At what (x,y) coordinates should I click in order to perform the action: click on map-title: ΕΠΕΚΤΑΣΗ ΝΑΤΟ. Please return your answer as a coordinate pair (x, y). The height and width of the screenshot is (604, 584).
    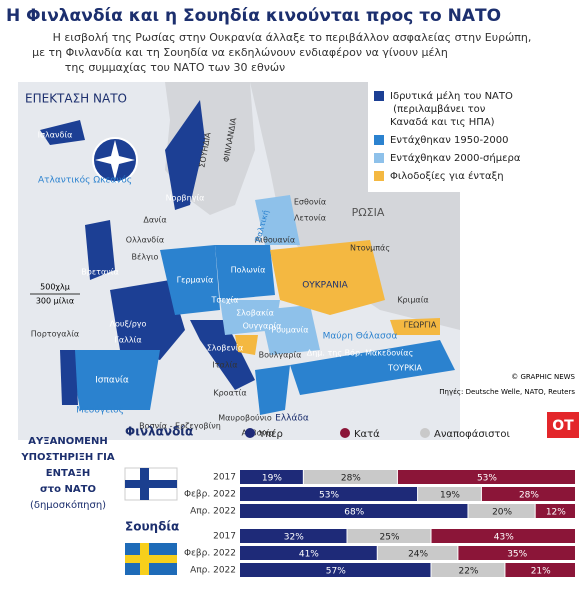
    Looking at the image, I should click on (76, 99).